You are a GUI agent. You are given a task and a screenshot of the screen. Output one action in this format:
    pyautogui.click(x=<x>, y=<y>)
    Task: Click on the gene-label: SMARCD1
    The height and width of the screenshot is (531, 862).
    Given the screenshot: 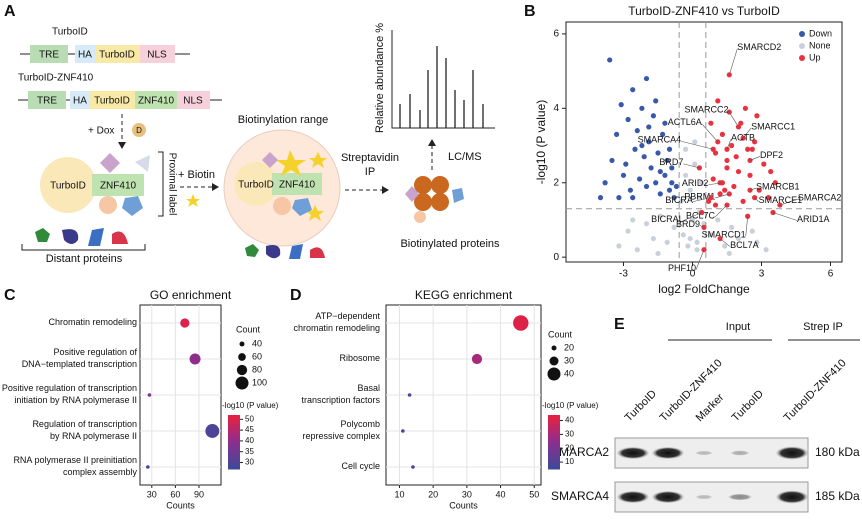 What is the action you would take?
    pyautogui.click(x=724, y=235)
    